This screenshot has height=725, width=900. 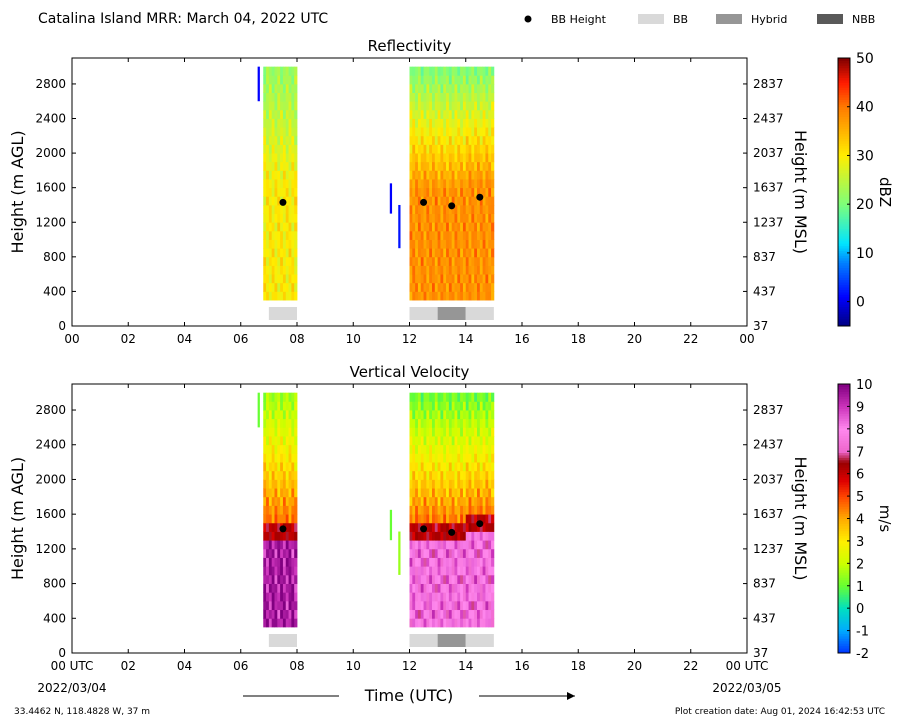 I want to click on legend-label: BB Height, so click(x=579, y=19).